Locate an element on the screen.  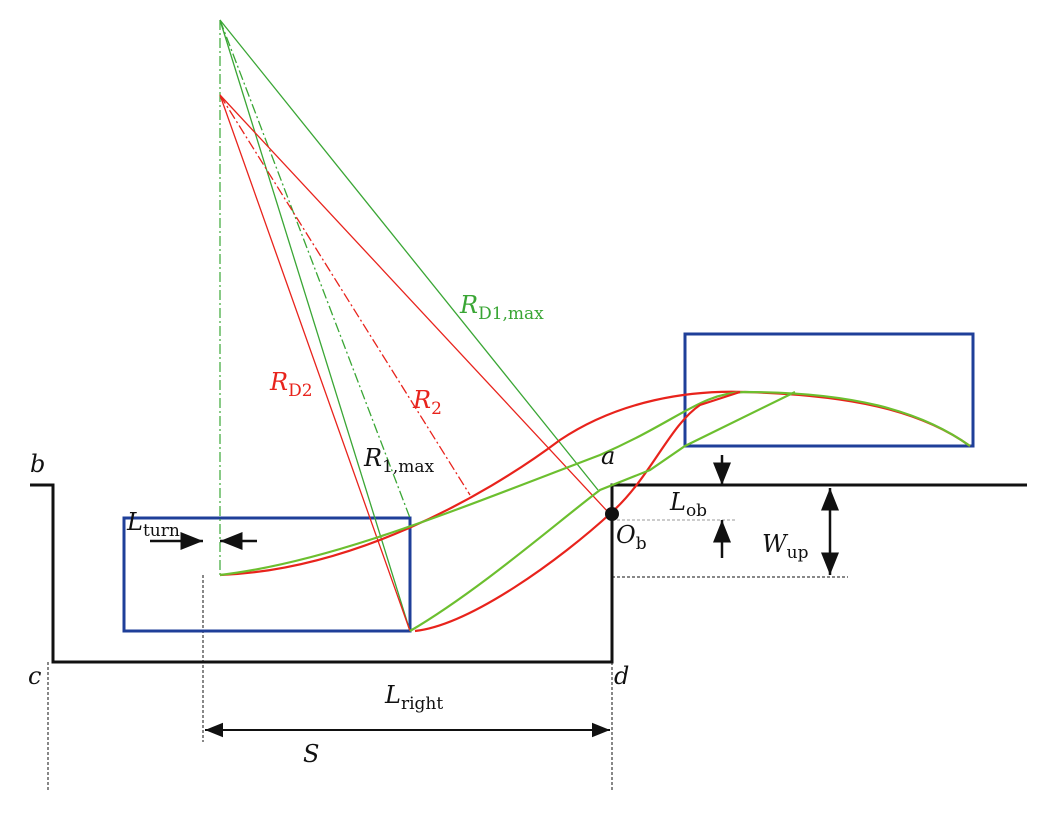
label-wup: Wup is located at coordinates (785, 546).